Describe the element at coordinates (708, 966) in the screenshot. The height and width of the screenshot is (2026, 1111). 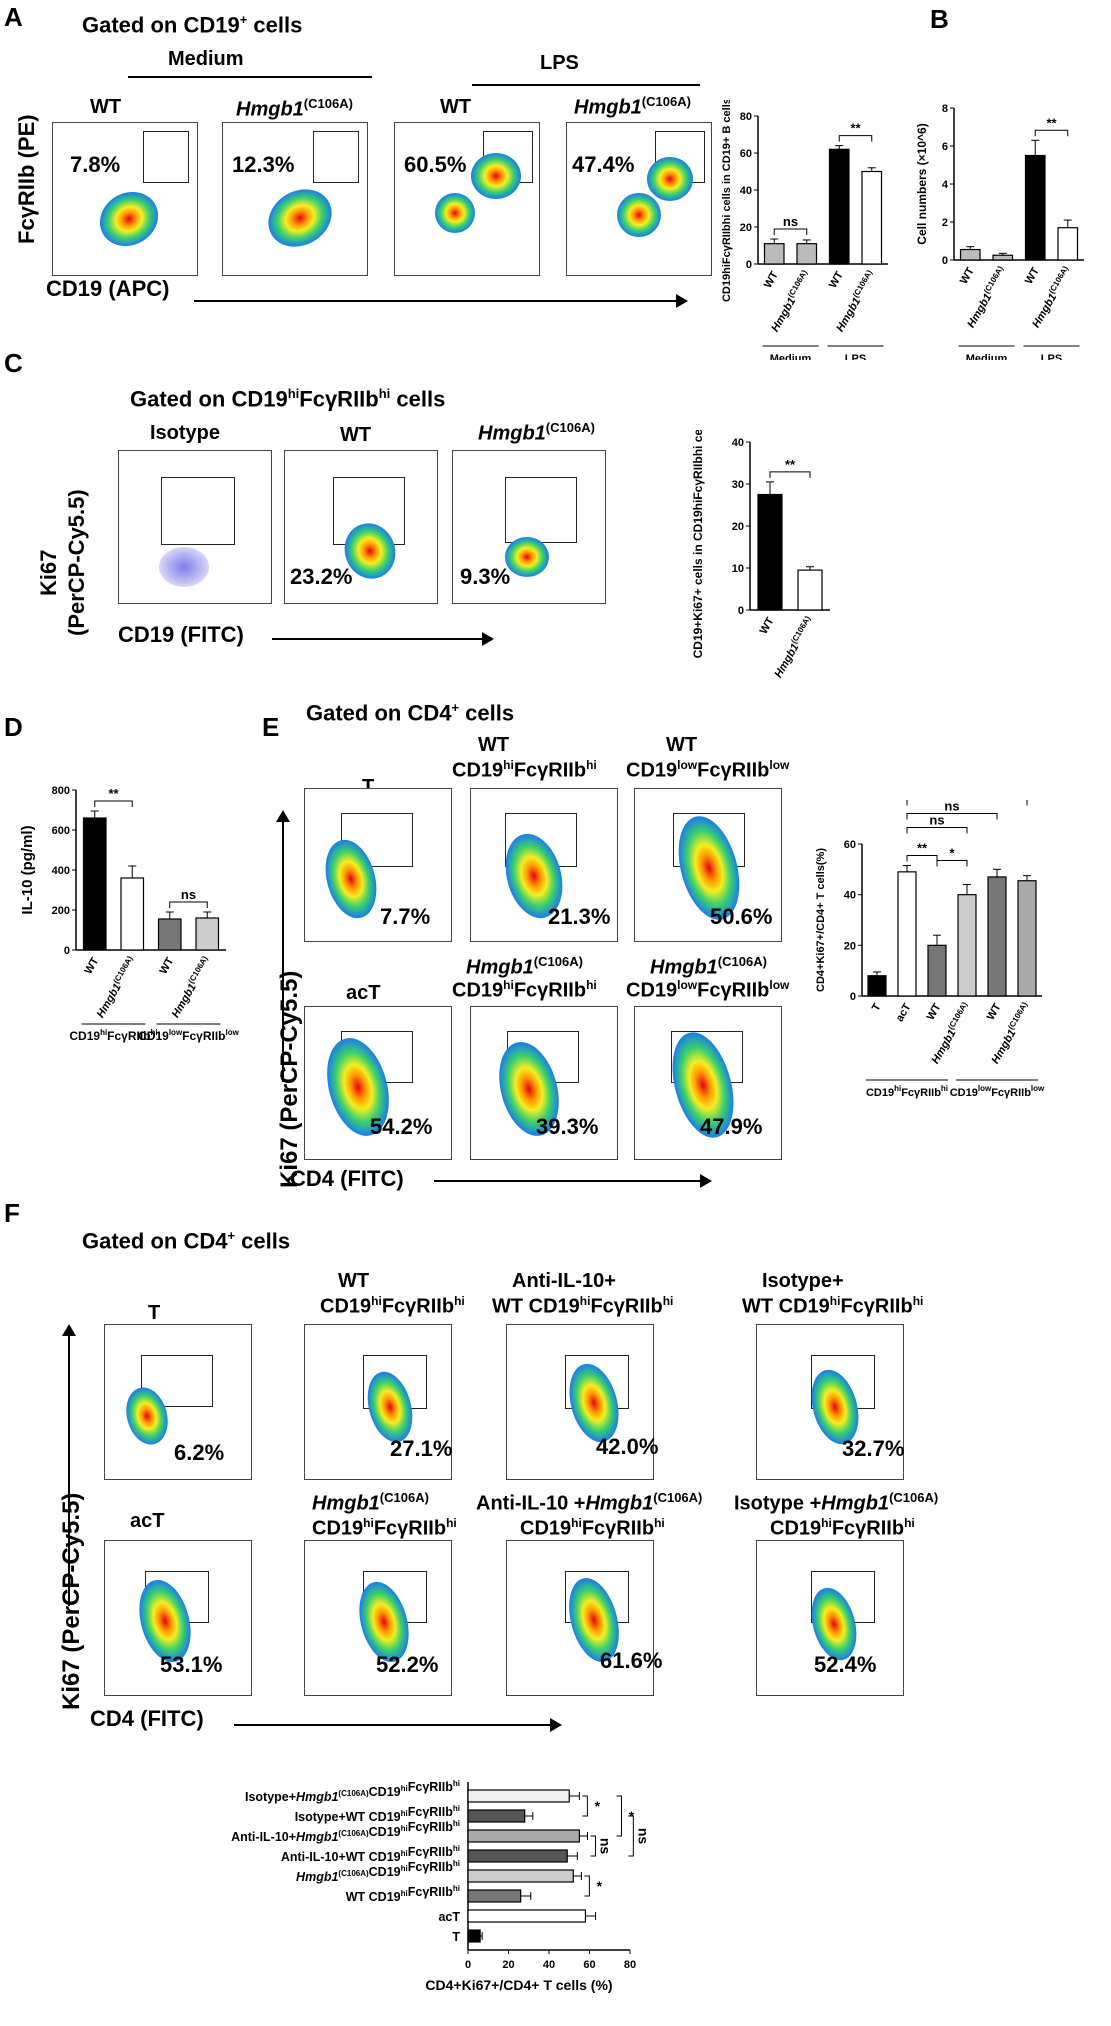
I see `e-label-mut-2: Hmgb1(C106A)` at that location.